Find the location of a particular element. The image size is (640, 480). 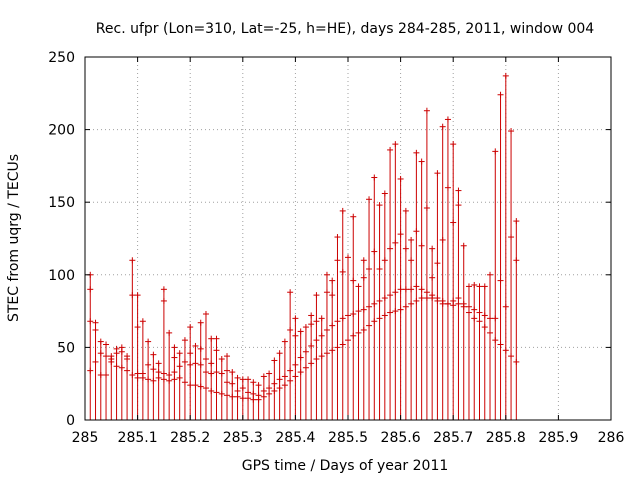

x-tick-label: 286 is located at coordinates (611, 438).